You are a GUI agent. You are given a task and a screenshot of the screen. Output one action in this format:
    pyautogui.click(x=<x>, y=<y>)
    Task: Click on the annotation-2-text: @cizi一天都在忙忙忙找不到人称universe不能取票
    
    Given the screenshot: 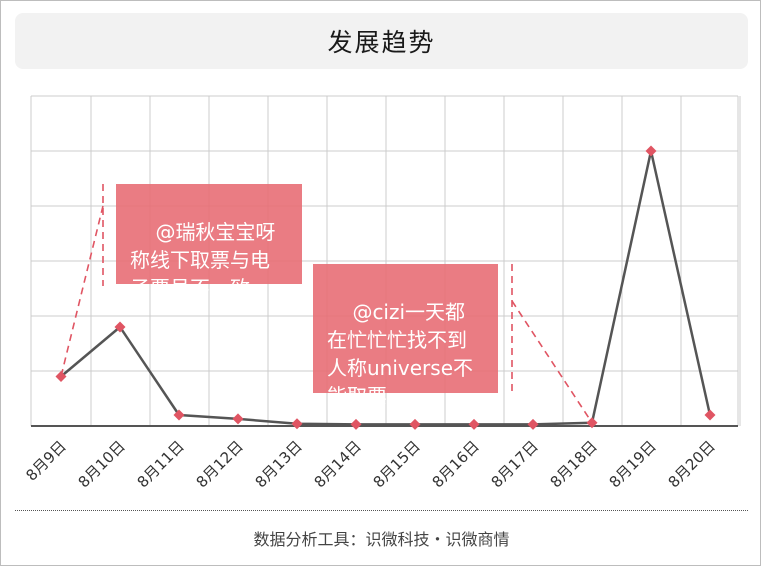 What is the action you would take?
    pyautogui.click(x=400, y=354)
    